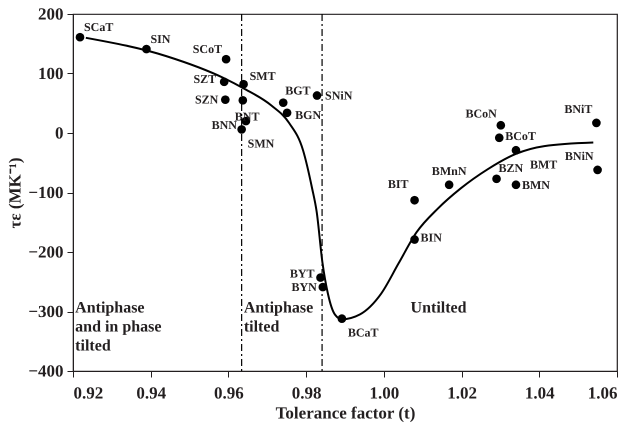  What do you see at coordinates (302, 273) in the screenshot?
I see `data-label: BYT` at bounding box center [302, 273].